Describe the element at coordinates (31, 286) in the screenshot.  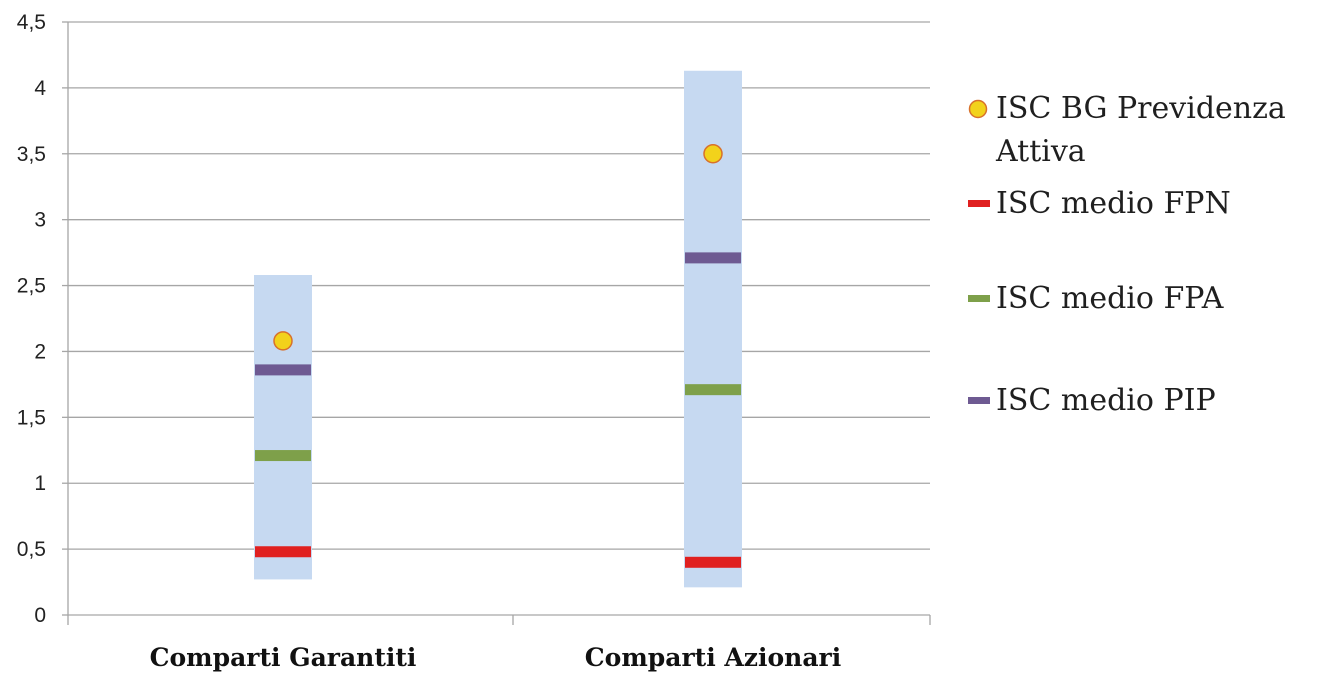
I see `y-tick-label: 2,5` at that location.